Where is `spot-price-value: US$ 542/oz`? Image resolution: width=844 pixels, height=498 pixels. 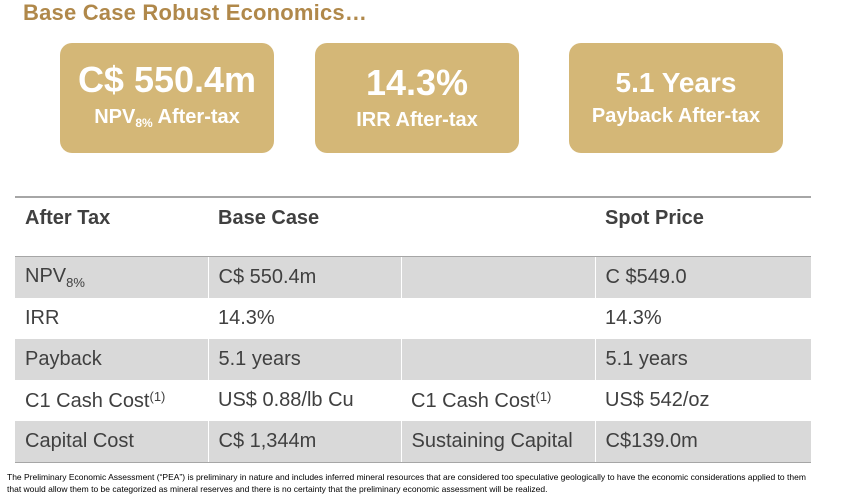
spot-price-value: US$ 542/oz is located at coordinates (657, 400).